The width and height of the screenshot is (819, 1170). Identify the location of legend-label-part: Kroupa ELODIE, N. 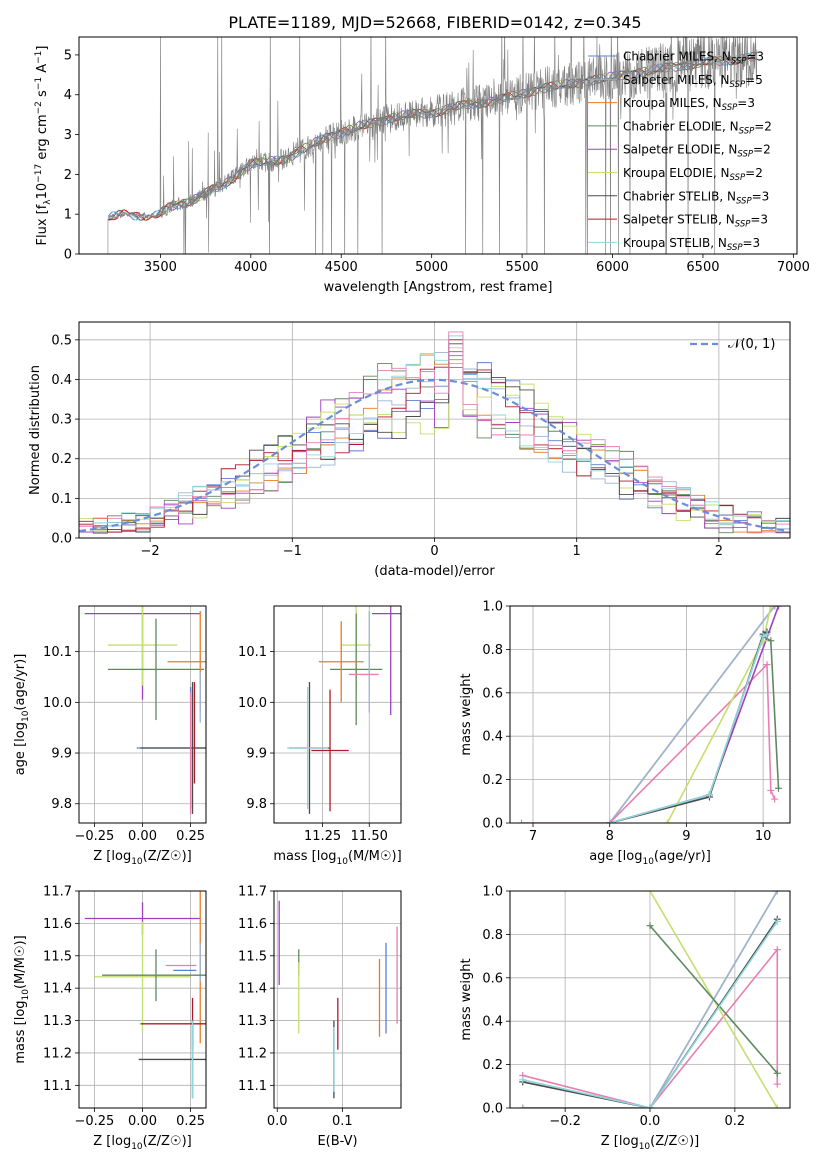
(676, 173).